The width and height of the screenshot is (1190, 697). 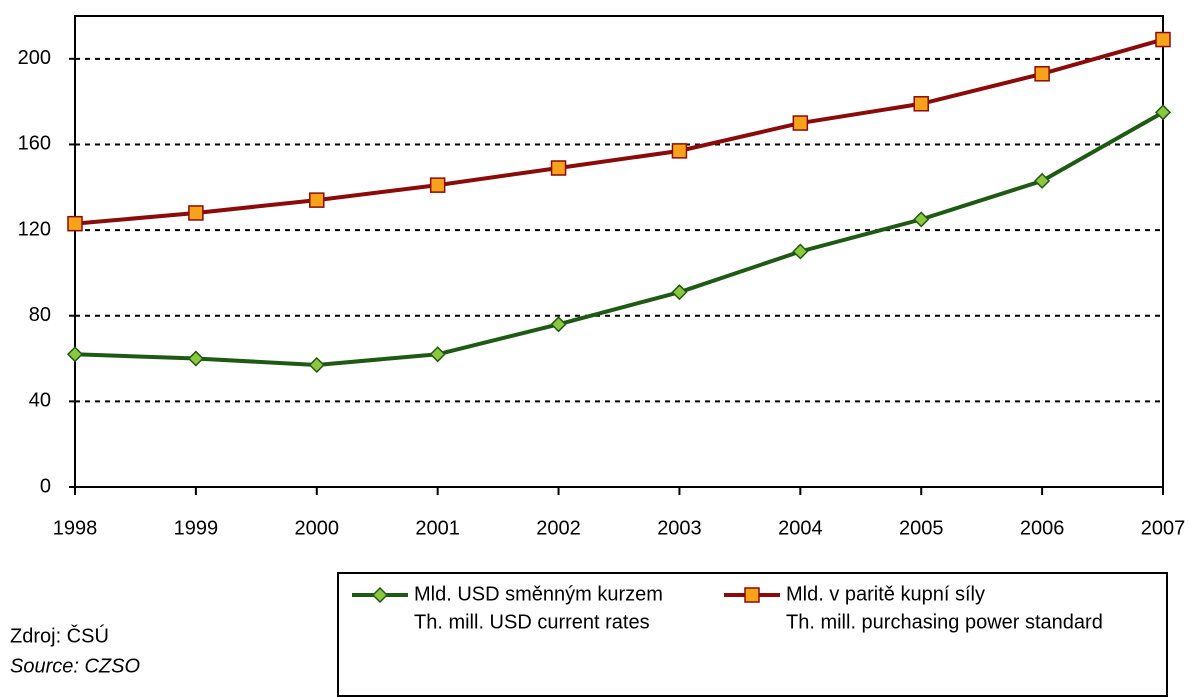 What do you see at coordinates (532, 622) in the screenshot?
I see `legend-label-en: Th. mill. USD current rates` at bounding box center [532, 622].